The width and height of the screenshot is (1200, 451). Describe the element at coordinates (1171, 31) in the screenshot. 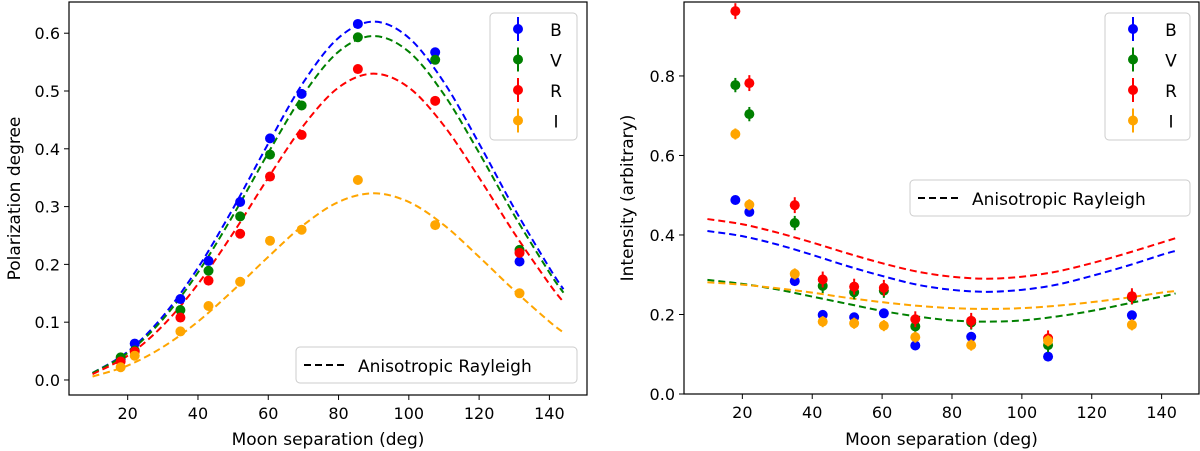

I see `legend-label: B` at that location.